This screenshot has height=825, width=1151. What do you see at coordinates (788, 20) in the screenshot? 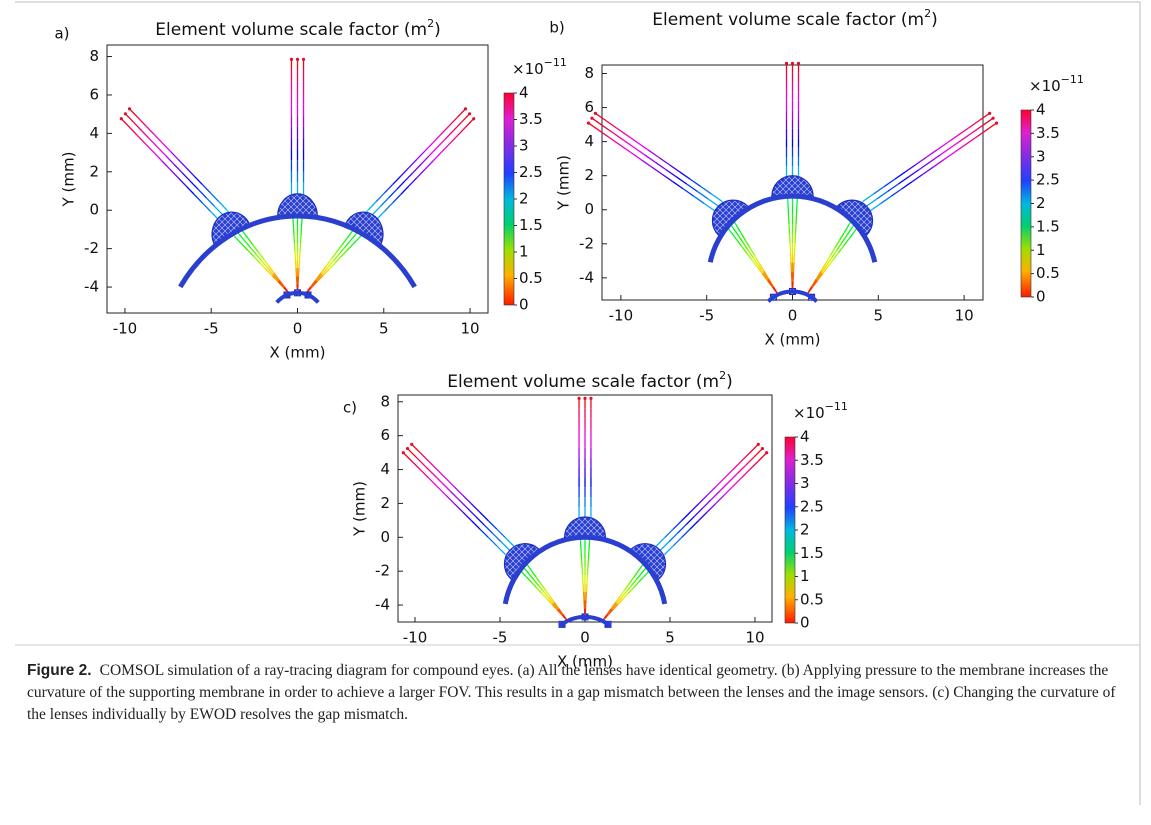
I see `title-text: Element volume scale factor (m` at bounding box center [788, 20].